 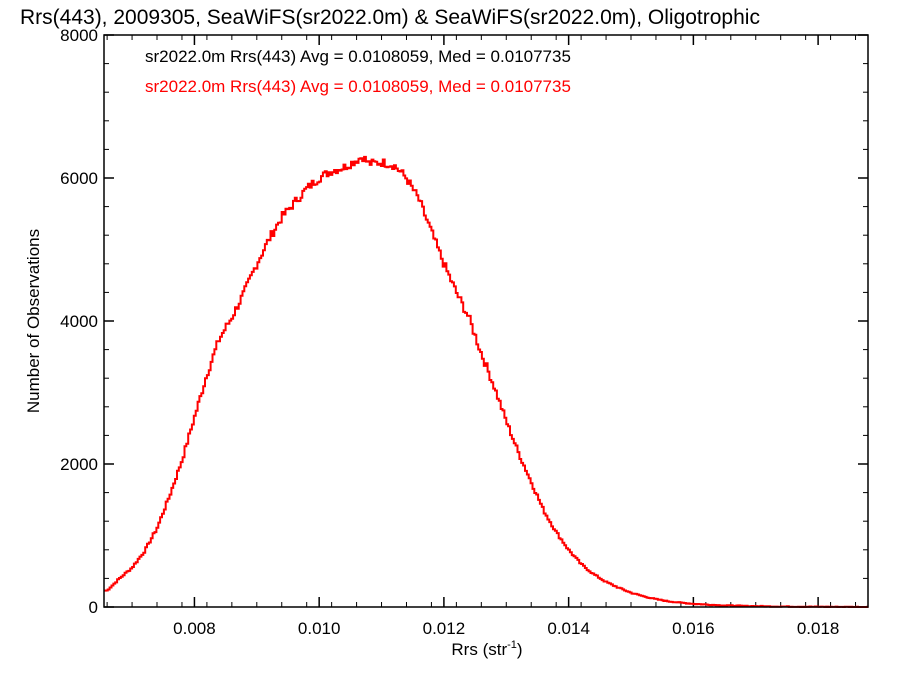 What do you see at coordinates (319, 628) in the screenshot?
I see `x-tick-label: 0.010` at bounding box center [319, 628].